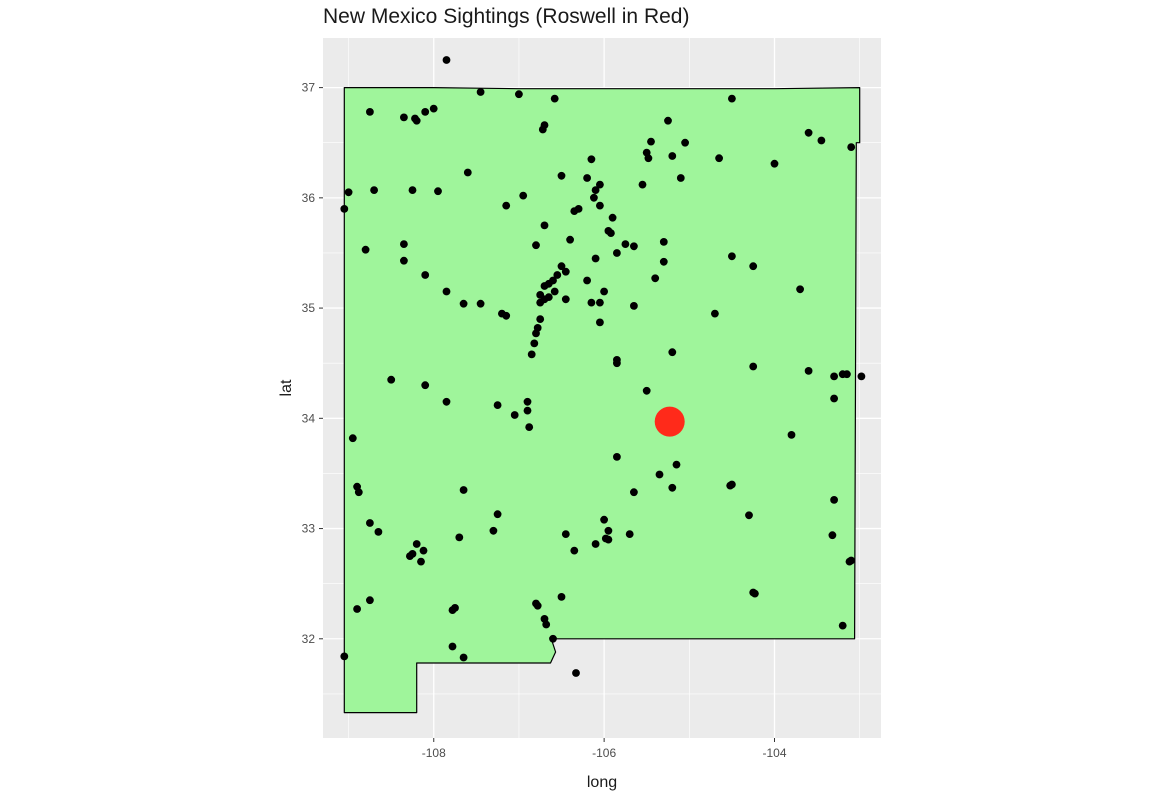  Describe the element at coordinates (774, 753) in the screenshot. I see `x-tick-label: -104` at that location.